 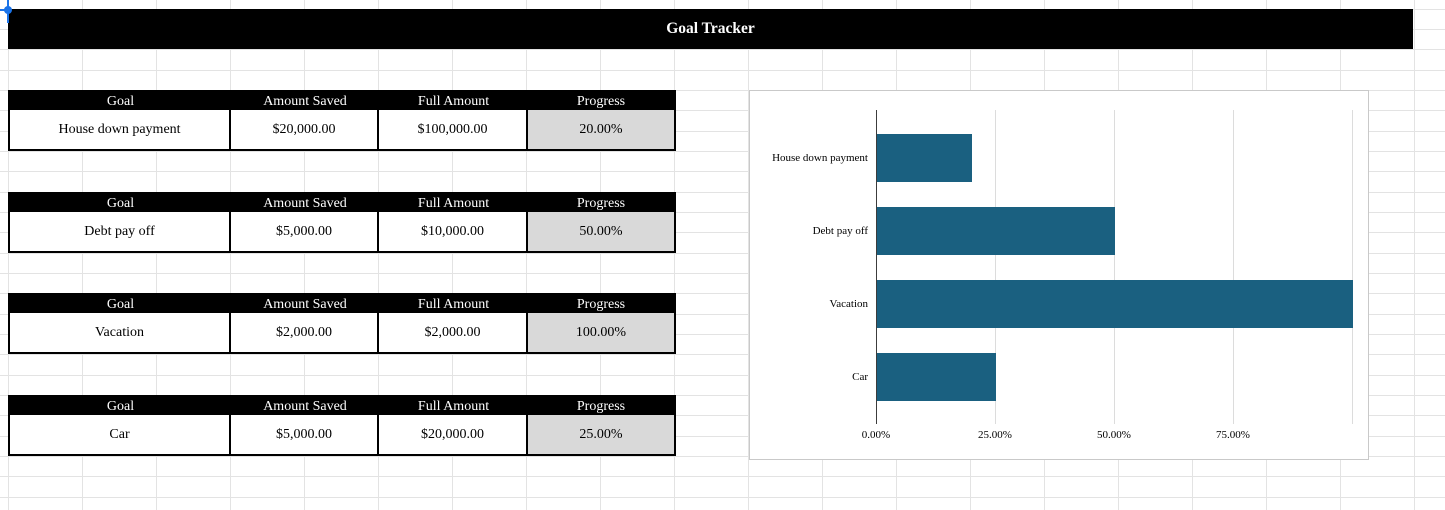 What do you see at coordinates (876, 267) in the screenshot?
I see `chart-y-axis-line` at bounding box center [876, 267].